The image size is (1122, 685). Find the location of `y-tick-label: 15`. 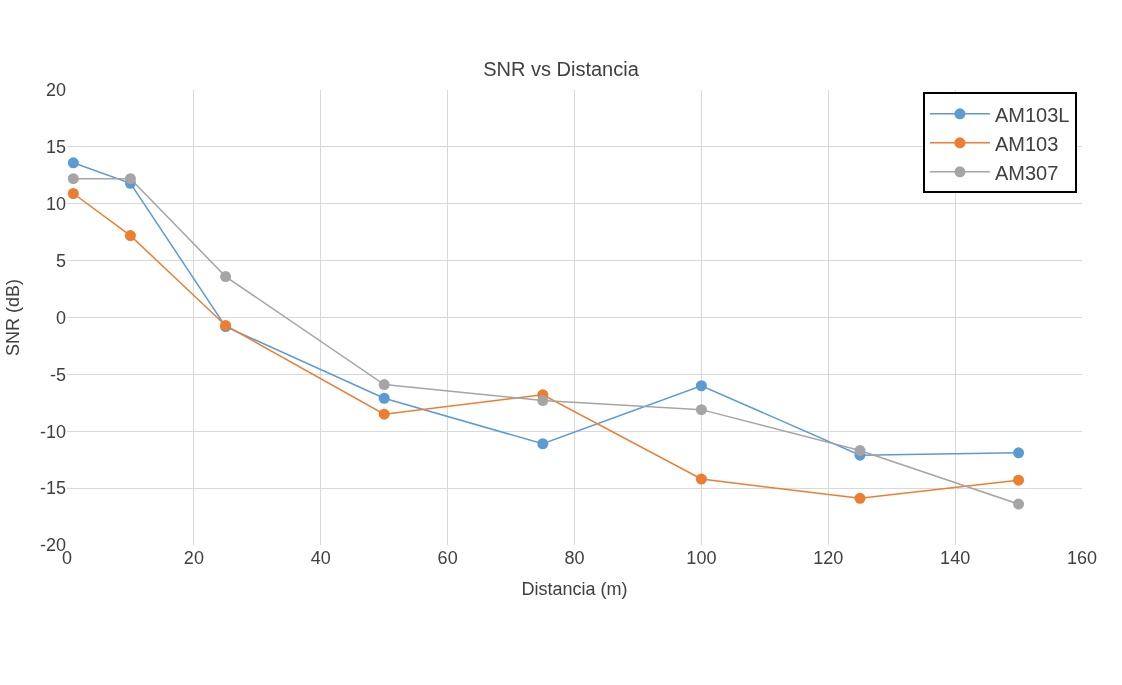

y-tick-label: 15 is located at coordinates (55, 147).